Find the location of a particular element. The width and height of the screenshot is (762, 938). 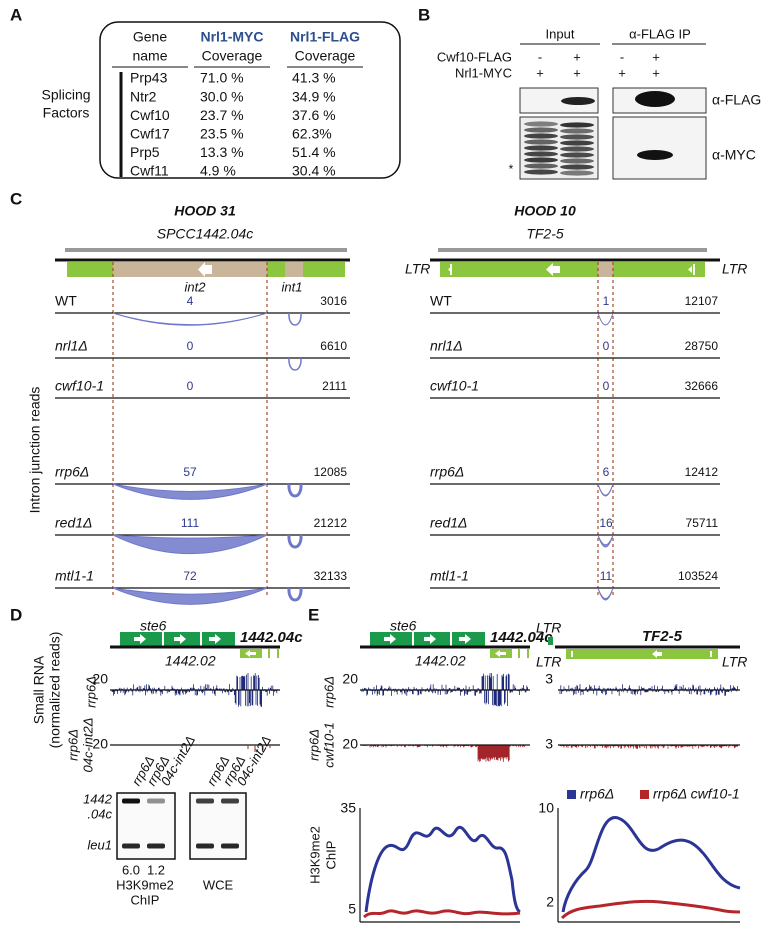

row-label: Nrl1-MYC is located at coordinates (483, 72).